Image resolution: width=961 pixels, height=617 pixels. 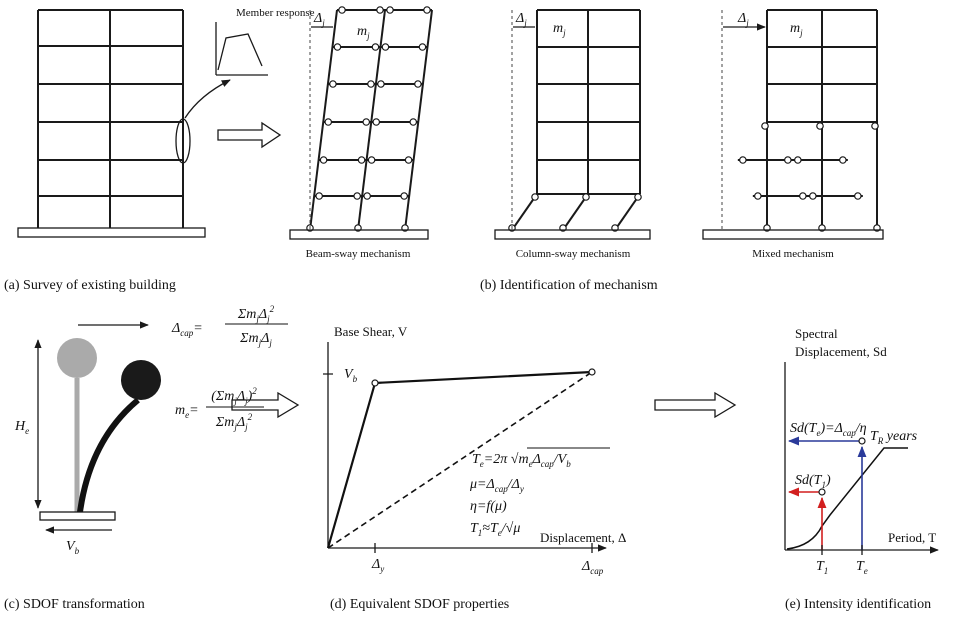 I want to click on inset-graph, so click(x=241, y=49).